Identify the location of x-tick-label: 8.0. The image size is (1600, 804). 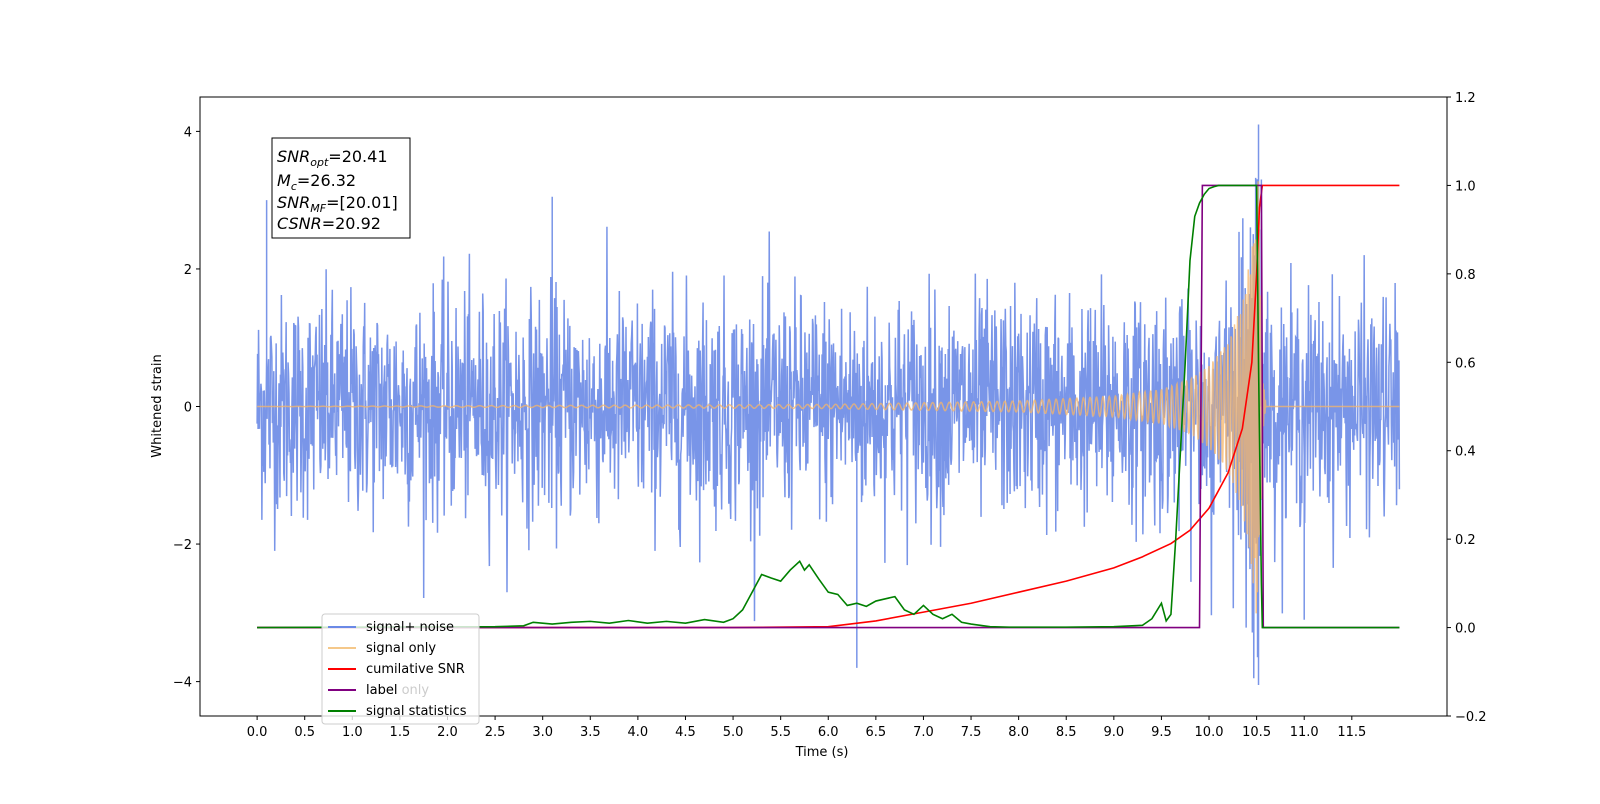
(1018, 732).